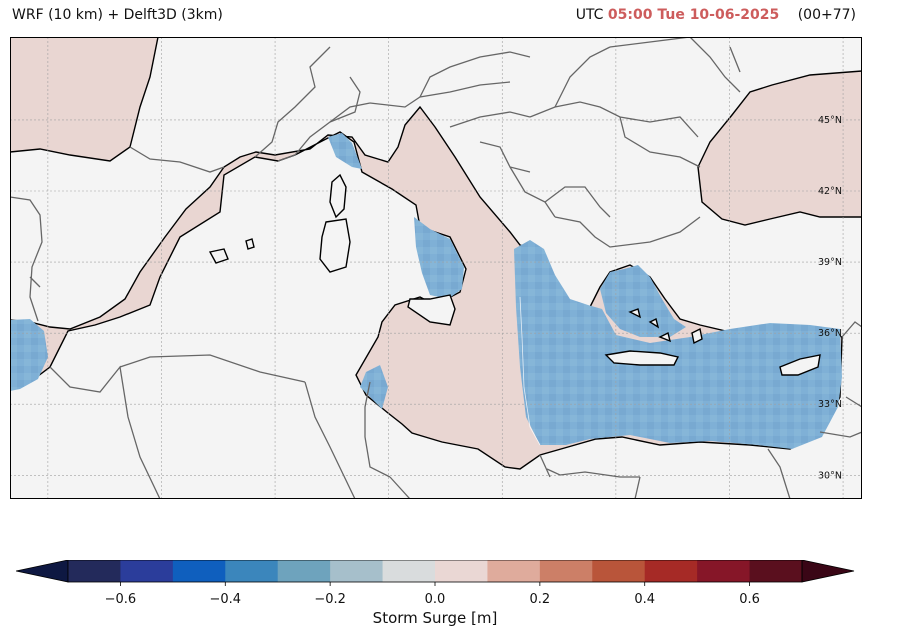 The height and width of the screenshot is (636, 905). Describe the element at coordinates (435, 599) in the screenshot. I see `colorbar-tick-label: 0.0` at that location.